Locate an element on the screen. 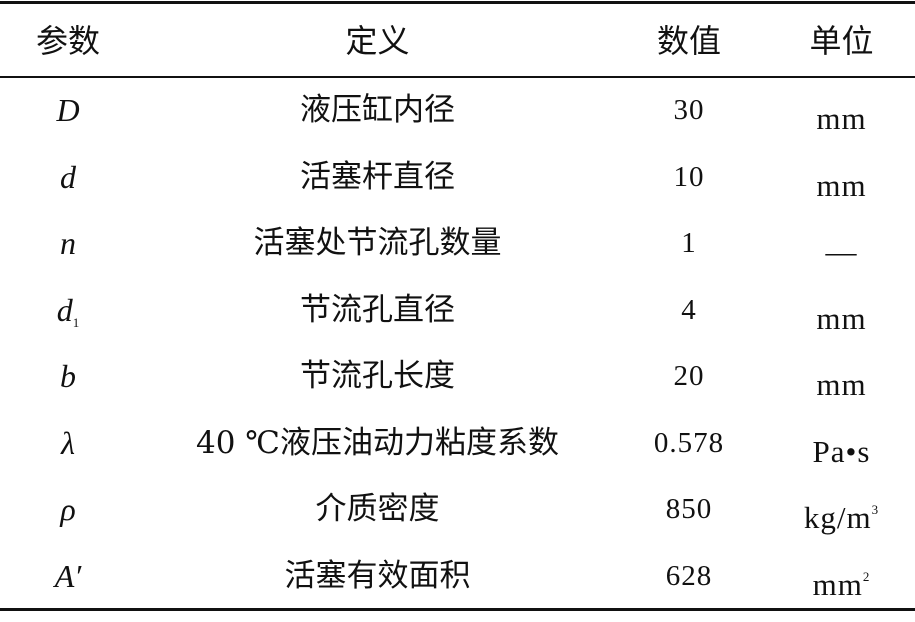 The width and height of the screenshot is (915, 622). symbol-text: ρ is located at coordinates (68, 509).